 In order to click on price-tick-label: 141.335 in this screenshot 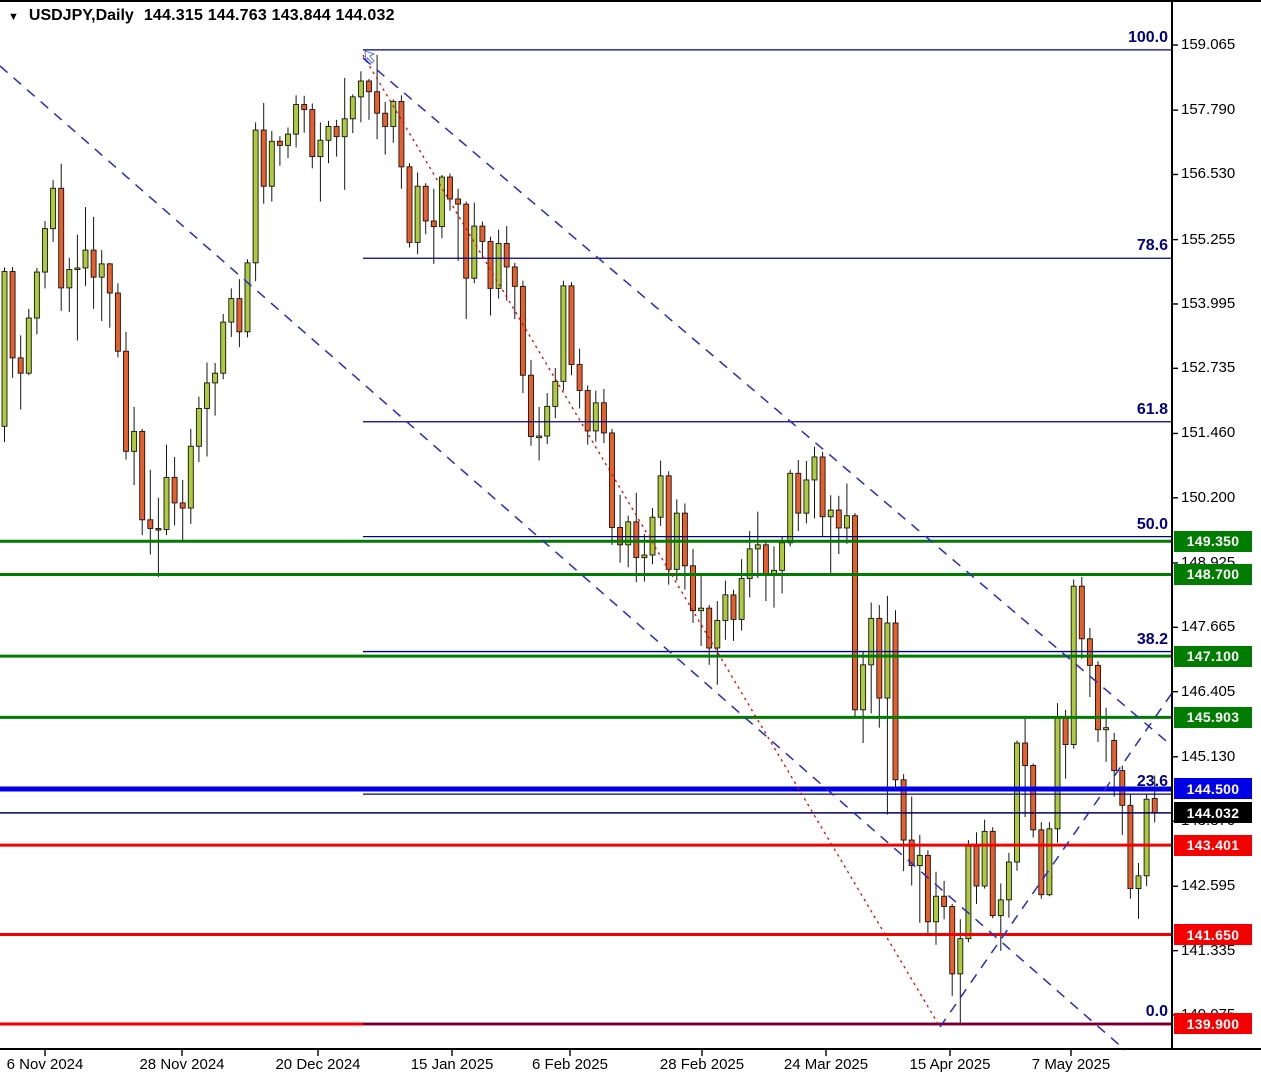, I will do `click(1208, 950)`.